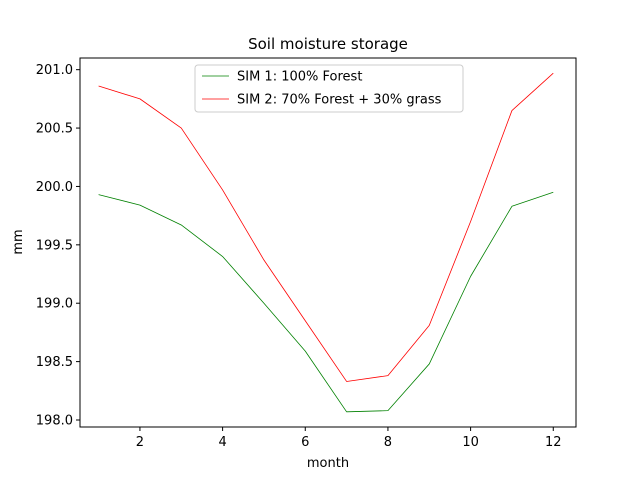 Image resolution: width=640 pixels, height=480 pixels. What do you see at coordinates (54, 420) in the screenshot?
I see `y-tick-label: 198.0` at bounding box center [54, 420].